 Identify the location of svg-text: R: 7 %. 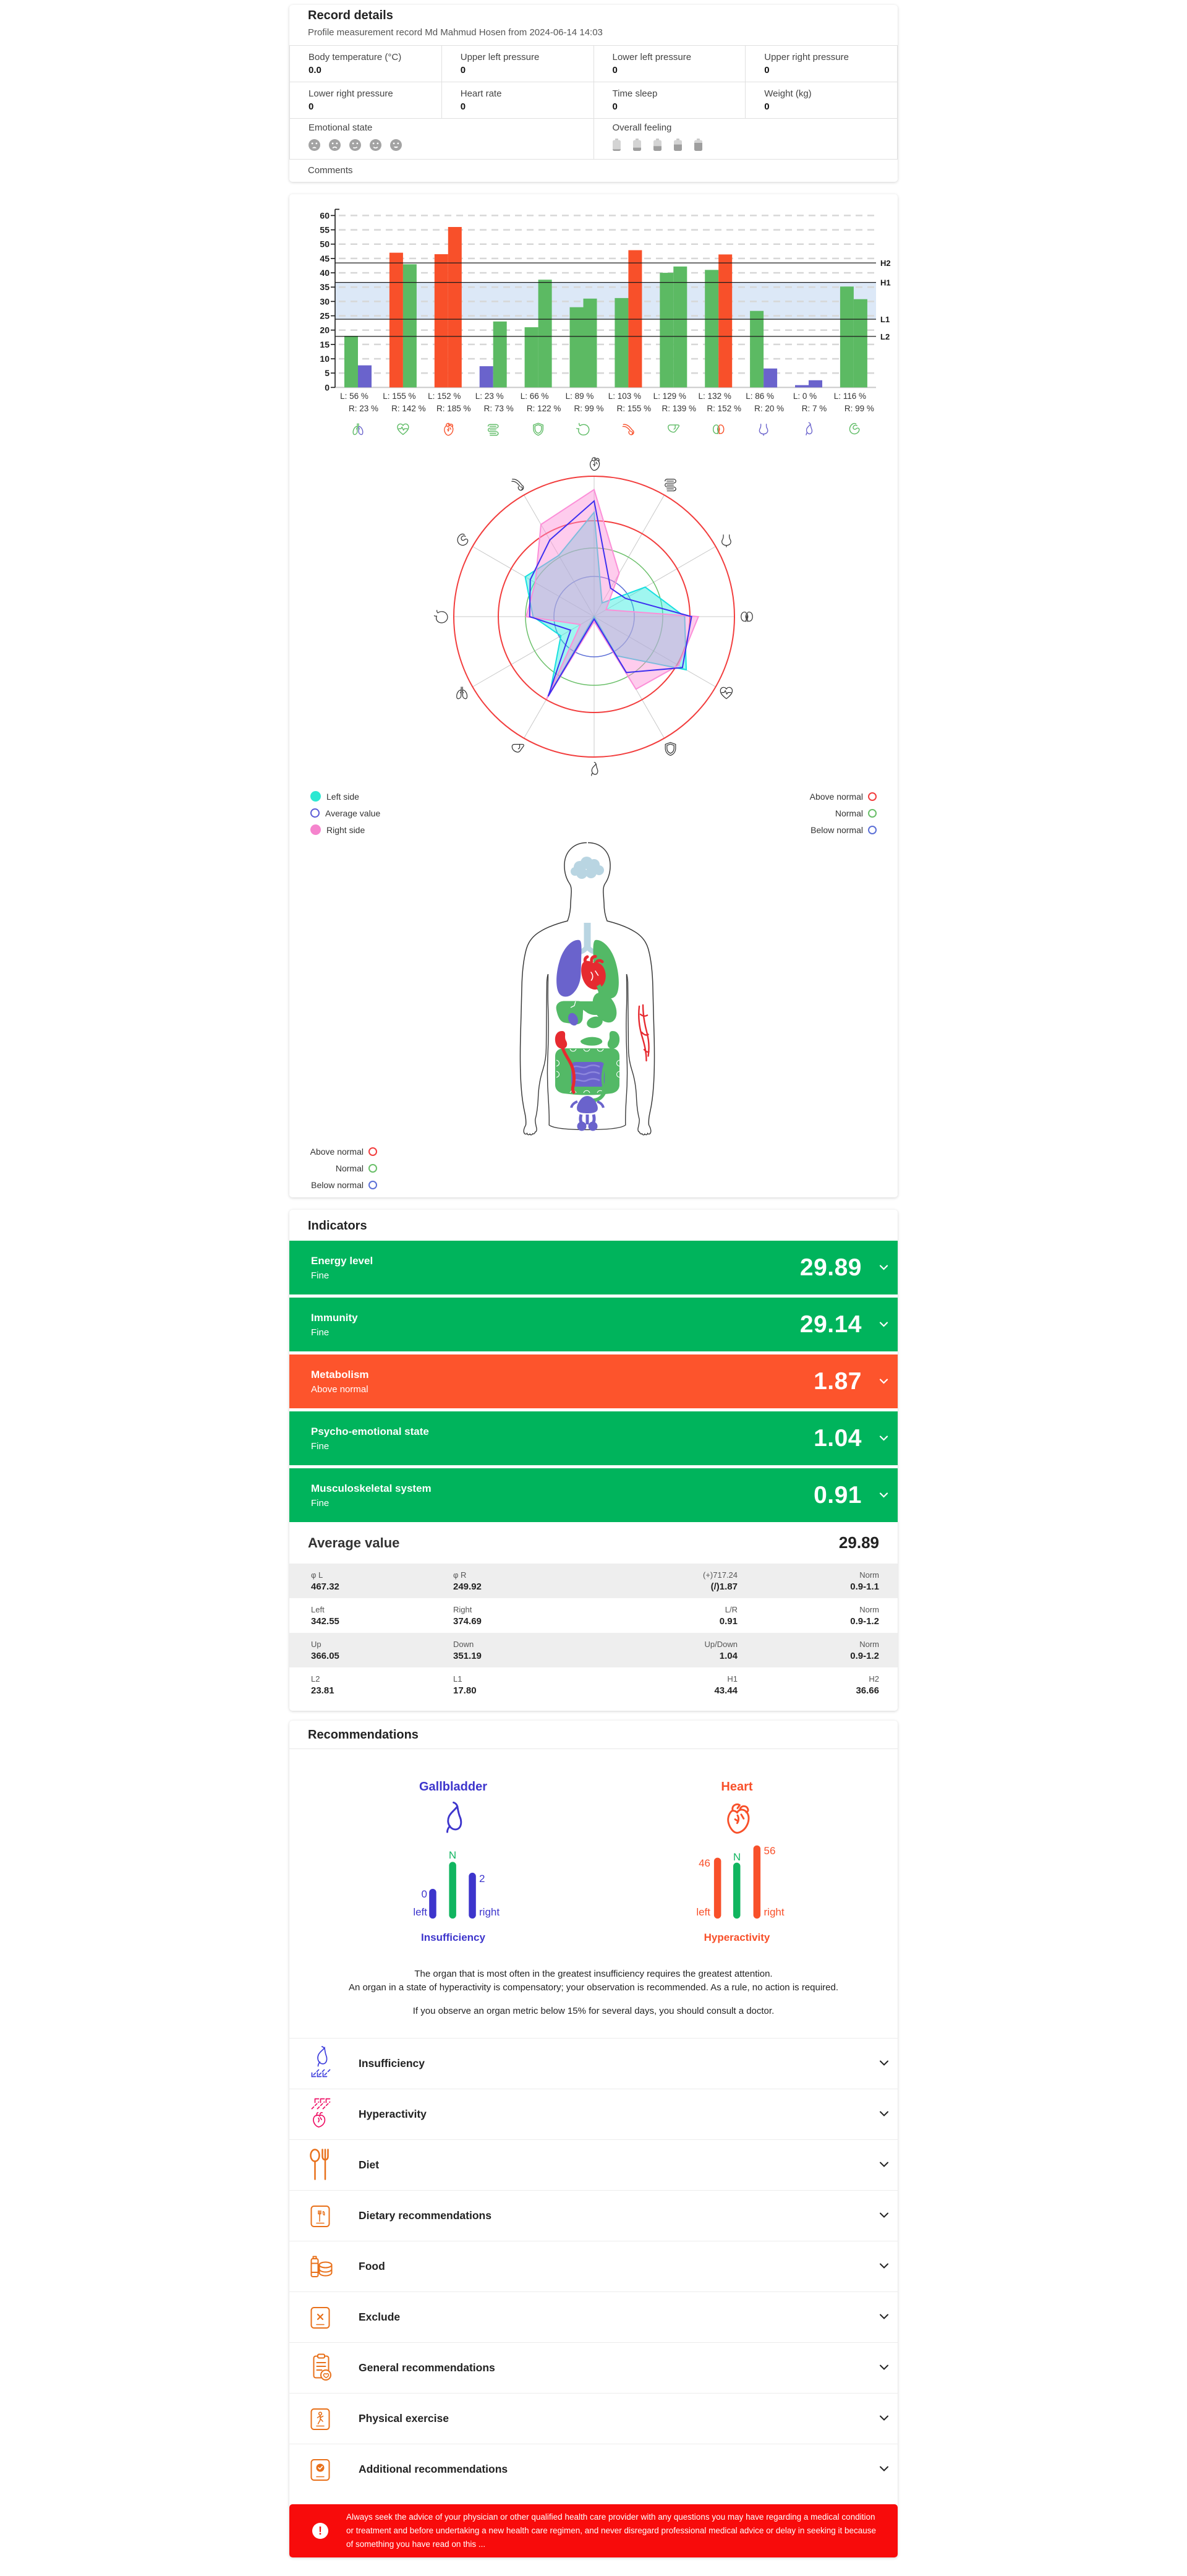
(815, 408).